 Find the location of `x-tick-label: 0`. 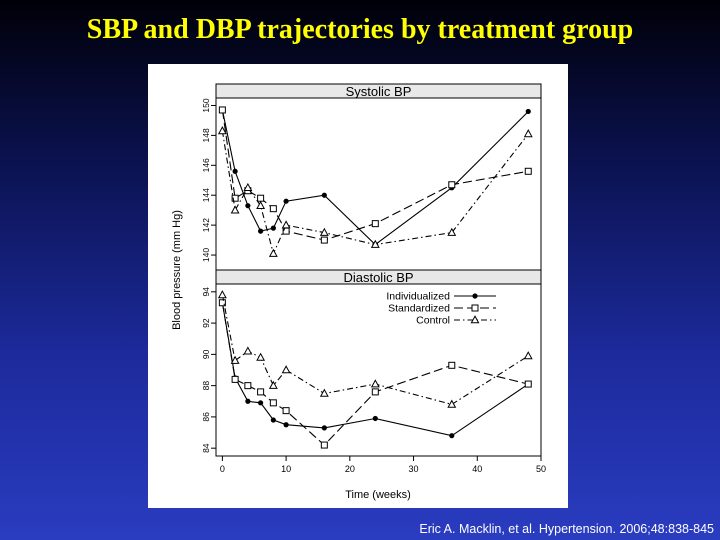

x-tick-label: 0 is located at coordinates (222, 469).